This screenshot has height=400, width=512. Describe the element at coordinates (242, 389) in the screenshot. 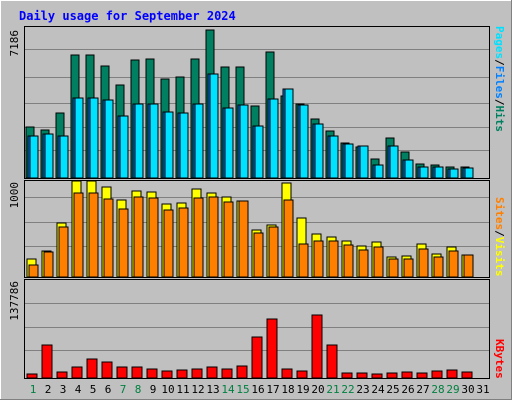

I see `x-tick-day-15: 15` at that location.